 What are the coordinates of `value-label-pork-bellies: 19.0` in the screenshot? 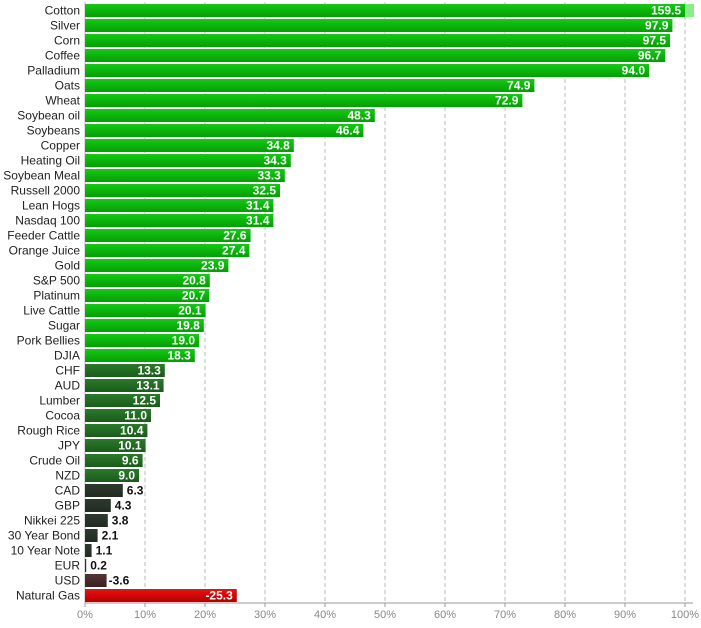 It's located at (184, 341).